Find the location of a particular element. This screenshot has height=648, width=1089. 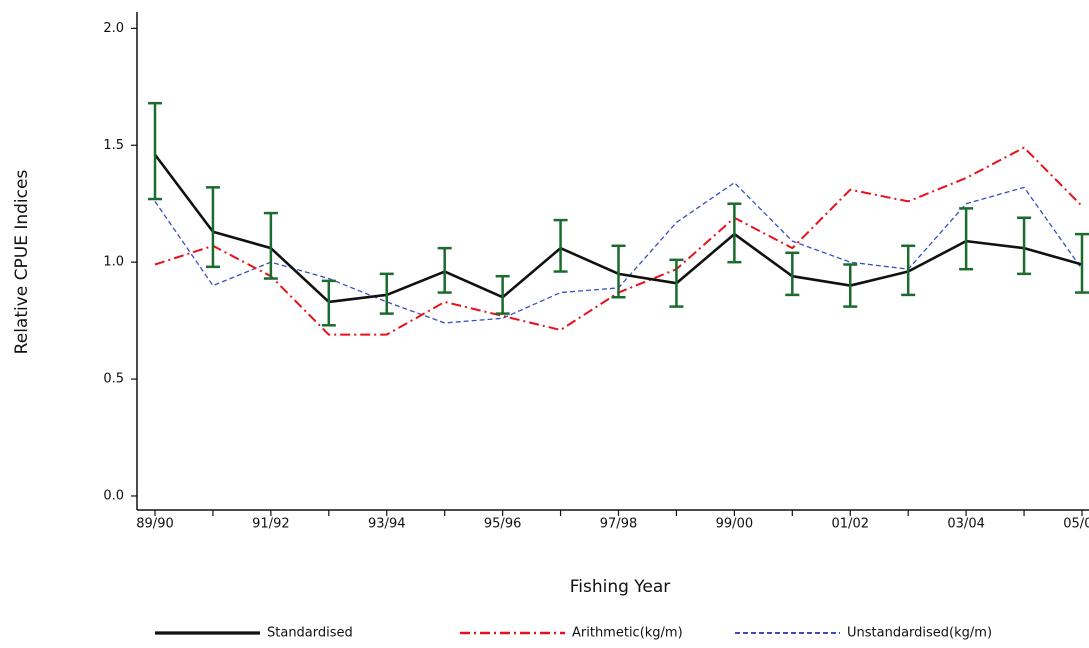

x-tick-label: 89/90 is located at coordinates (154, 524).